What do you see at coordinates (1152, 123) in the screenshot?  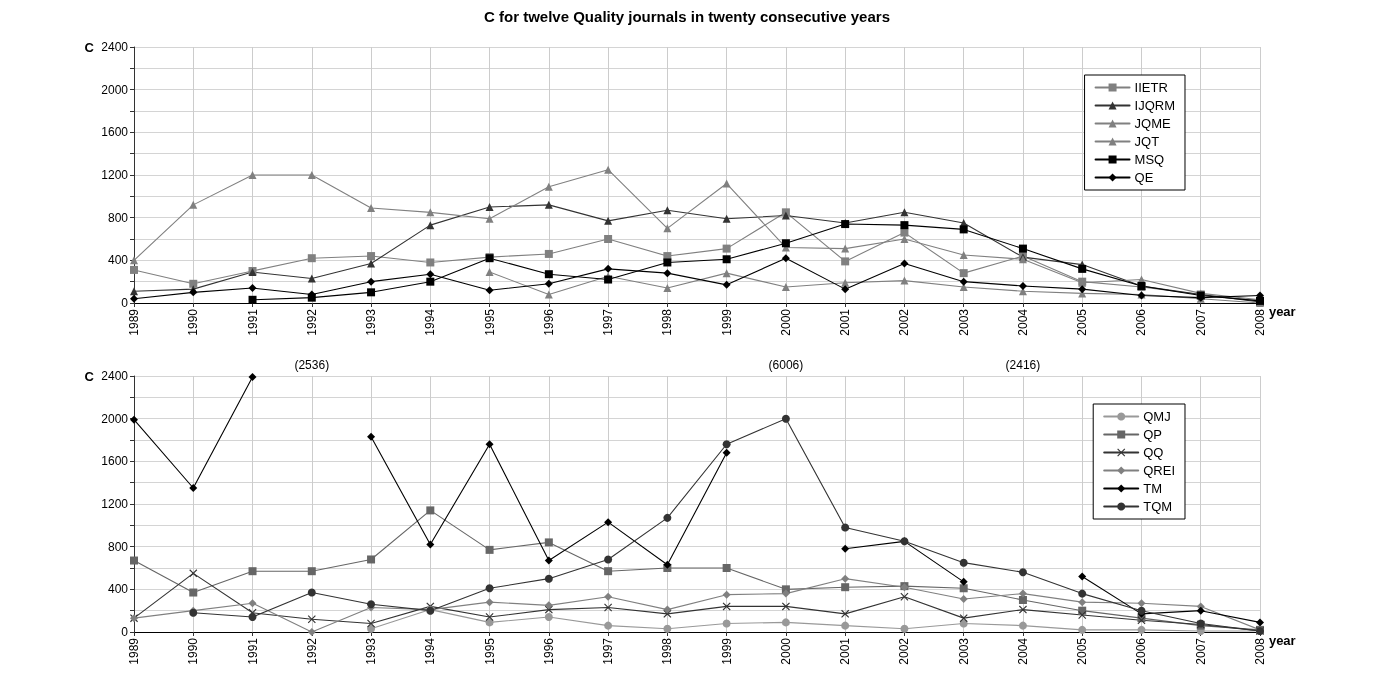 I see `legend-label: JQME` at bounding box center [1152, 123].